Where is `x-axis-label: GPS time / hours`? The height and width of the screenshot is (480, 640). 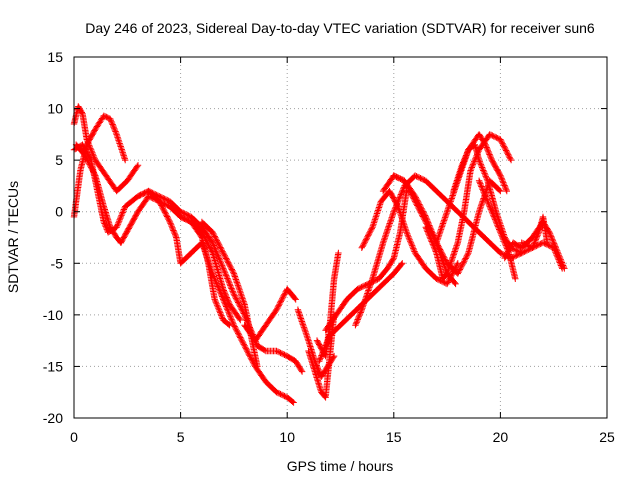 x-axis-label: GPS time / hours is located at coordinates (340, 466).